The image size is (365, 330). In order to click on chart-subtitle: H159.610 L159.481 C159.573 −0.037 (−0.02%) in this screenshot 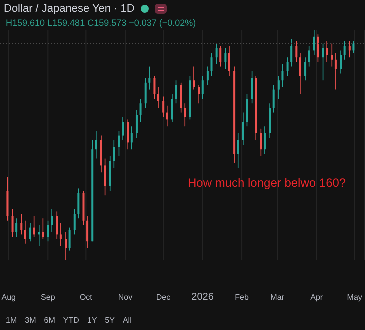, I will do `click(101, 23)`.